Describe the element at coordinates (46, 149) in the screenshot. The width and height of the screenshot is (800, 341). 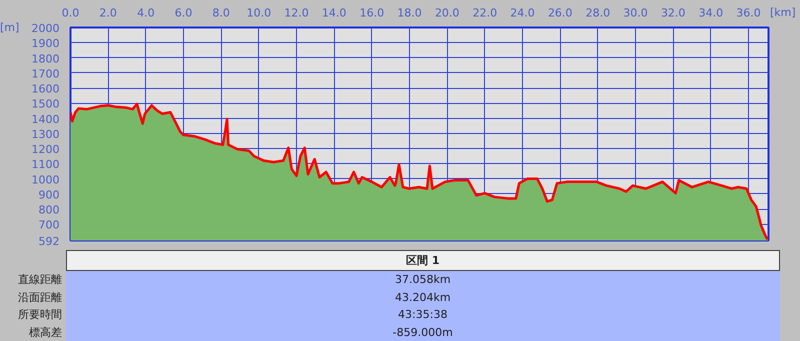
I see `y-tick-label: 1200` at that location.